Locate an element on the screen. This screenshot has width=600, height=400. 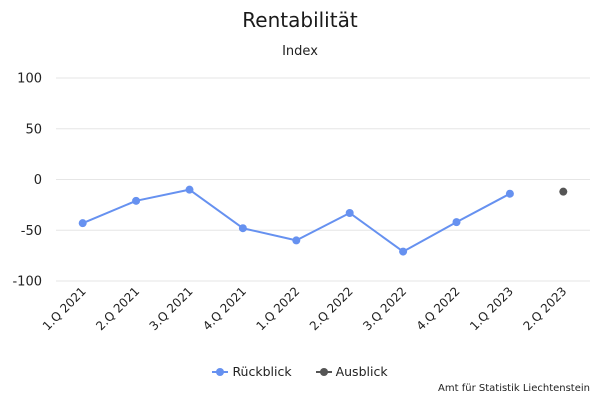
x-tick-label: 1.Q 2021 is located at coordinates (64, 308).